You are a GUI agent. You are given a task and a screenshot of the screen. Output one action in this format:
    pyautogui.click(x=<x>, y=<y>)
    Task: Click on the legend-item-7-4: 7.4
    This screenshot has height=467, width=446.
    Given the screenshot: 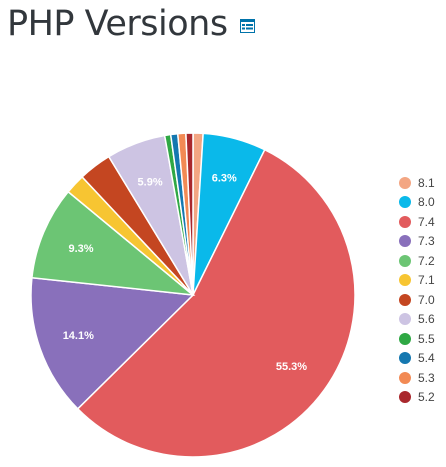 What is the action you would take?
    pyautogui.click(x=417, y=222)
    